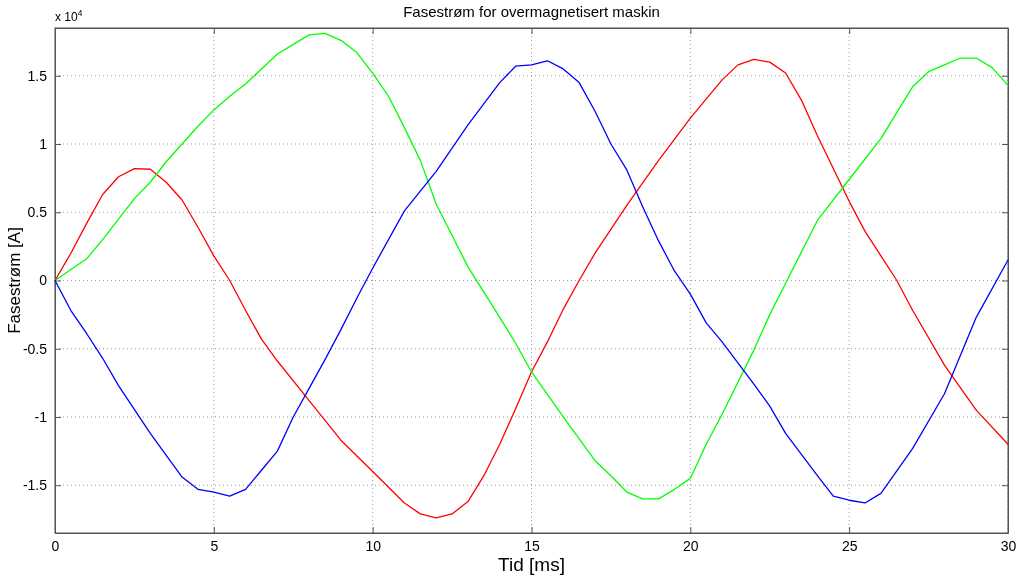 The image size is (1018, 577). What do you see at coordinates (43, 280) in the screenshot?
I see `y-tick-label: 0` at bounding box center [43, 280].